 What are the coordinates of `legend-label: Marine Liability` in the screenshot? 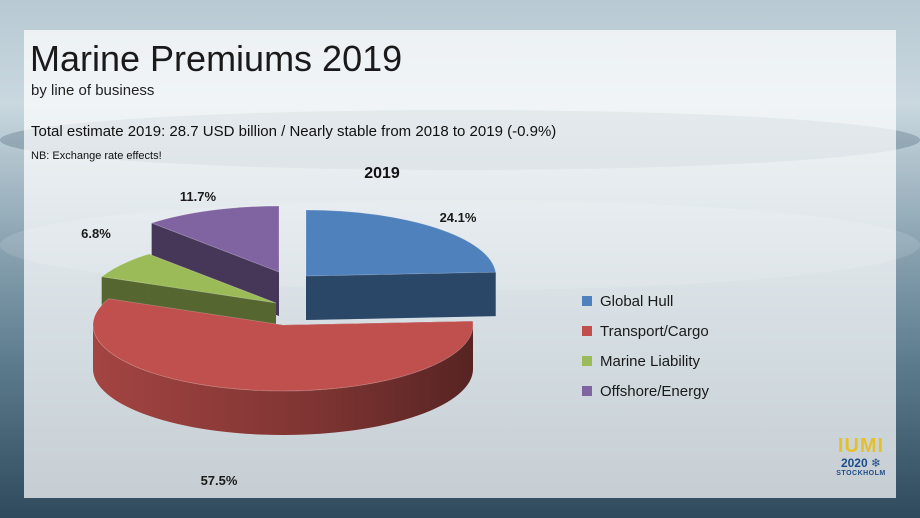 It's located at (650, 361).